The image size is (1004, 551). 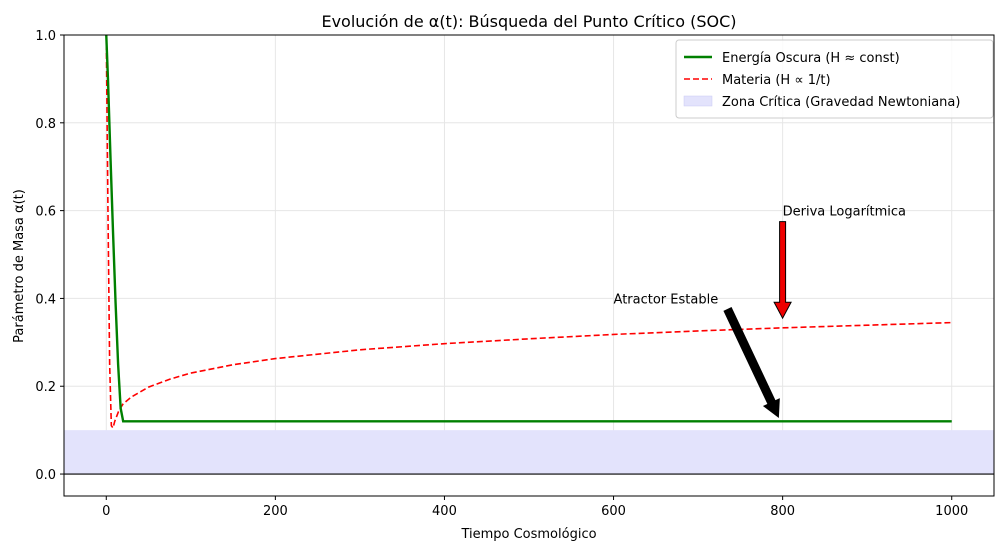 What do you see at coordinates (106, 511) in the screenshot?
I see `x-tick-label: 0` at bounding box center [106, 511].